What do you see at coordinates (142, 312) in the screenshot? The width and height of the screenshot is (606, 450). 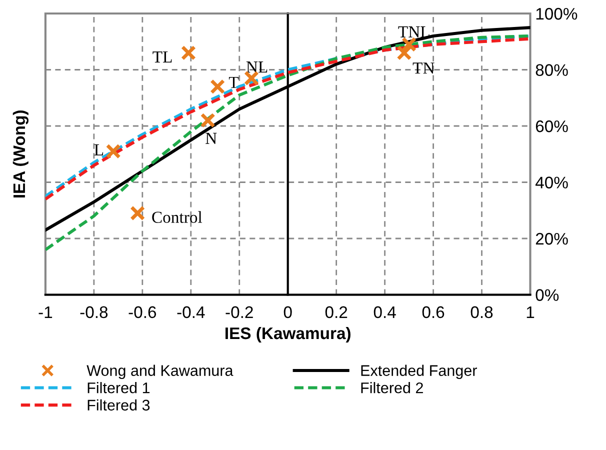 I see `x-tick-label: -0.6` at bounding box center [142, 312].